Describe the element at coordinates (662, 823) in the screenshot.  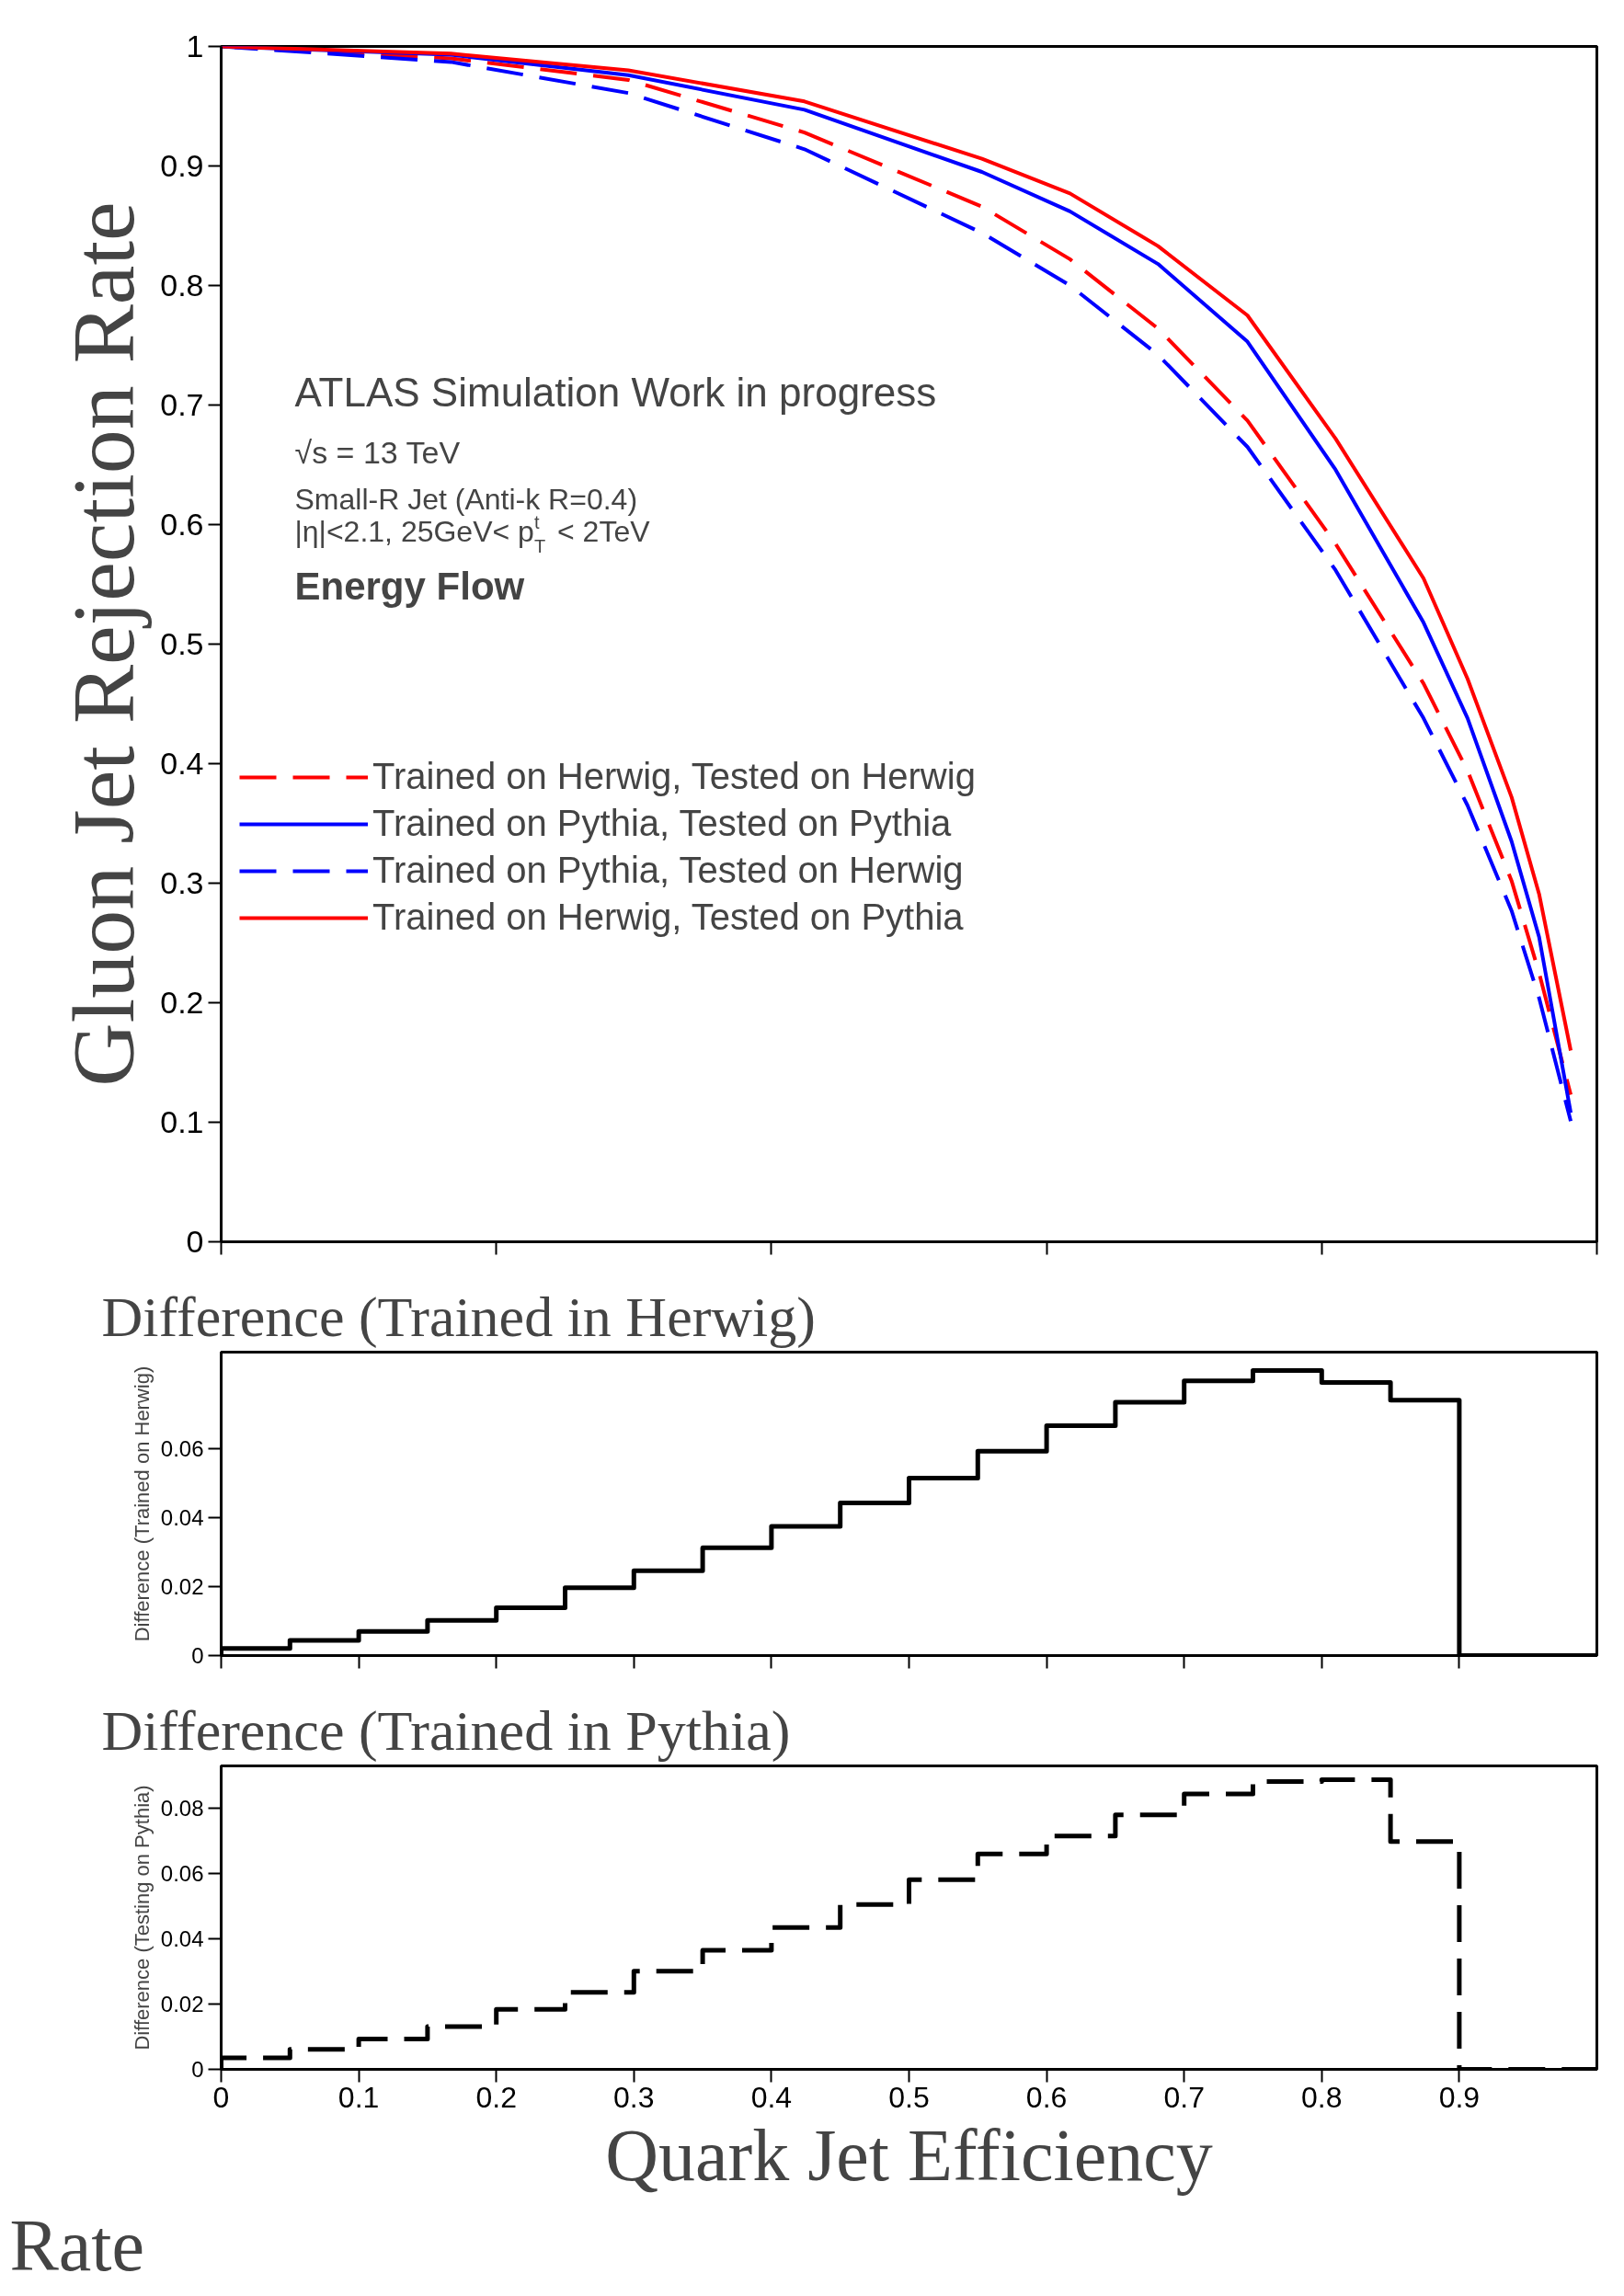
I see `legend-label: Trained on Pythia, Tested on Pythia` at that location.